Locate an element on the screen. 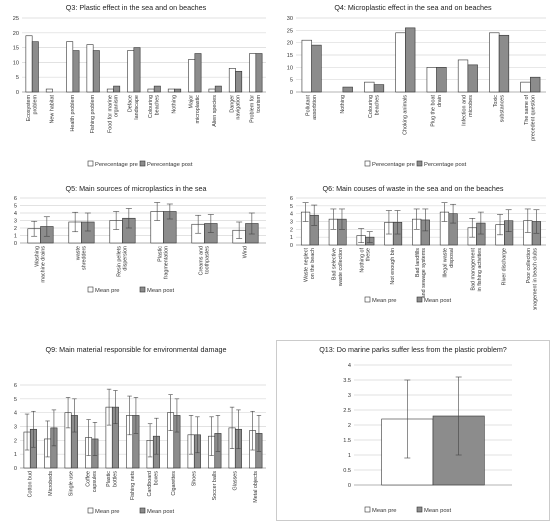 This screenshot has width=550, height=521. y-tick-label: 15 is located at coordinates (16, 49).